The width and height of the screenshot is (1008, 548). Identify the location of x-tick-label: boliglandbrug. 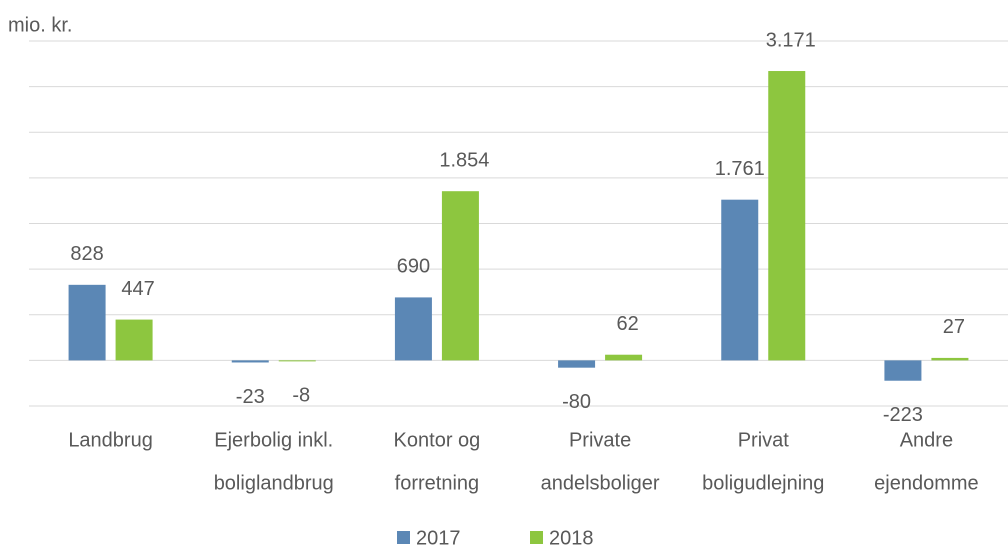
(274, 483).